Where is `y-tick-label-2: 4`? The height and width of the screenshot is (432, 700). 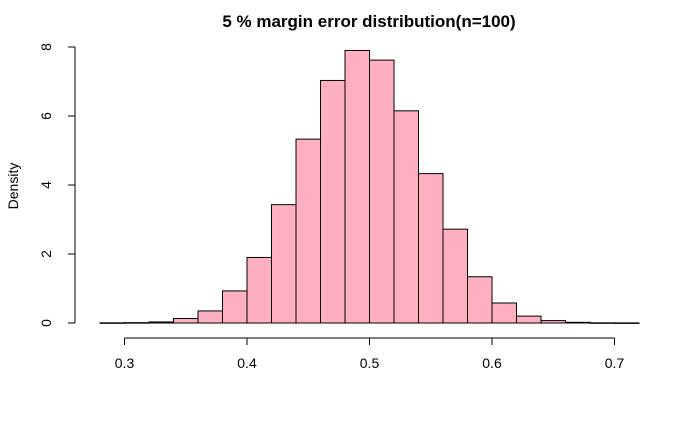 y-tick-label-2: 4 is located at coordinates (46, 185).